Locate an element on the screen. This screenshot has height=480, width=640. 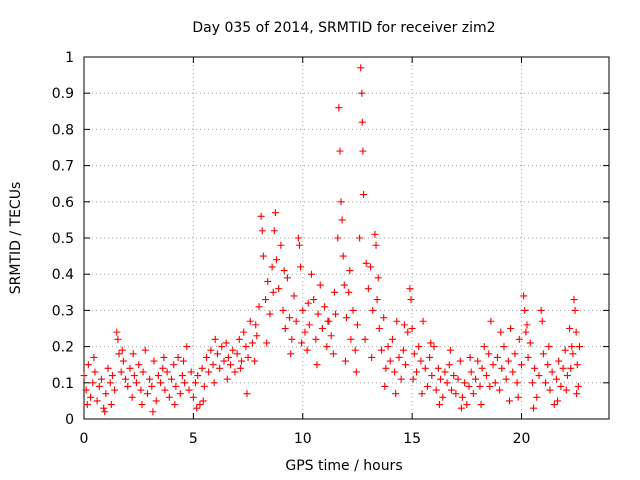
y-tick-label: 0.1 is located at coordinates (63, 384).